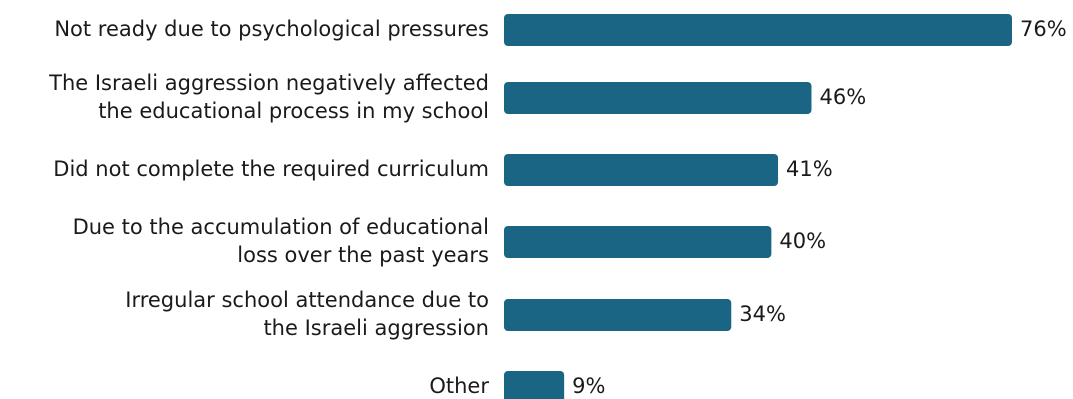  What do you see at coordinates (281, 227) in the screenshot?
I see `category-label-line: Due to the accumulation of educational` at bounding box center [281, 227].